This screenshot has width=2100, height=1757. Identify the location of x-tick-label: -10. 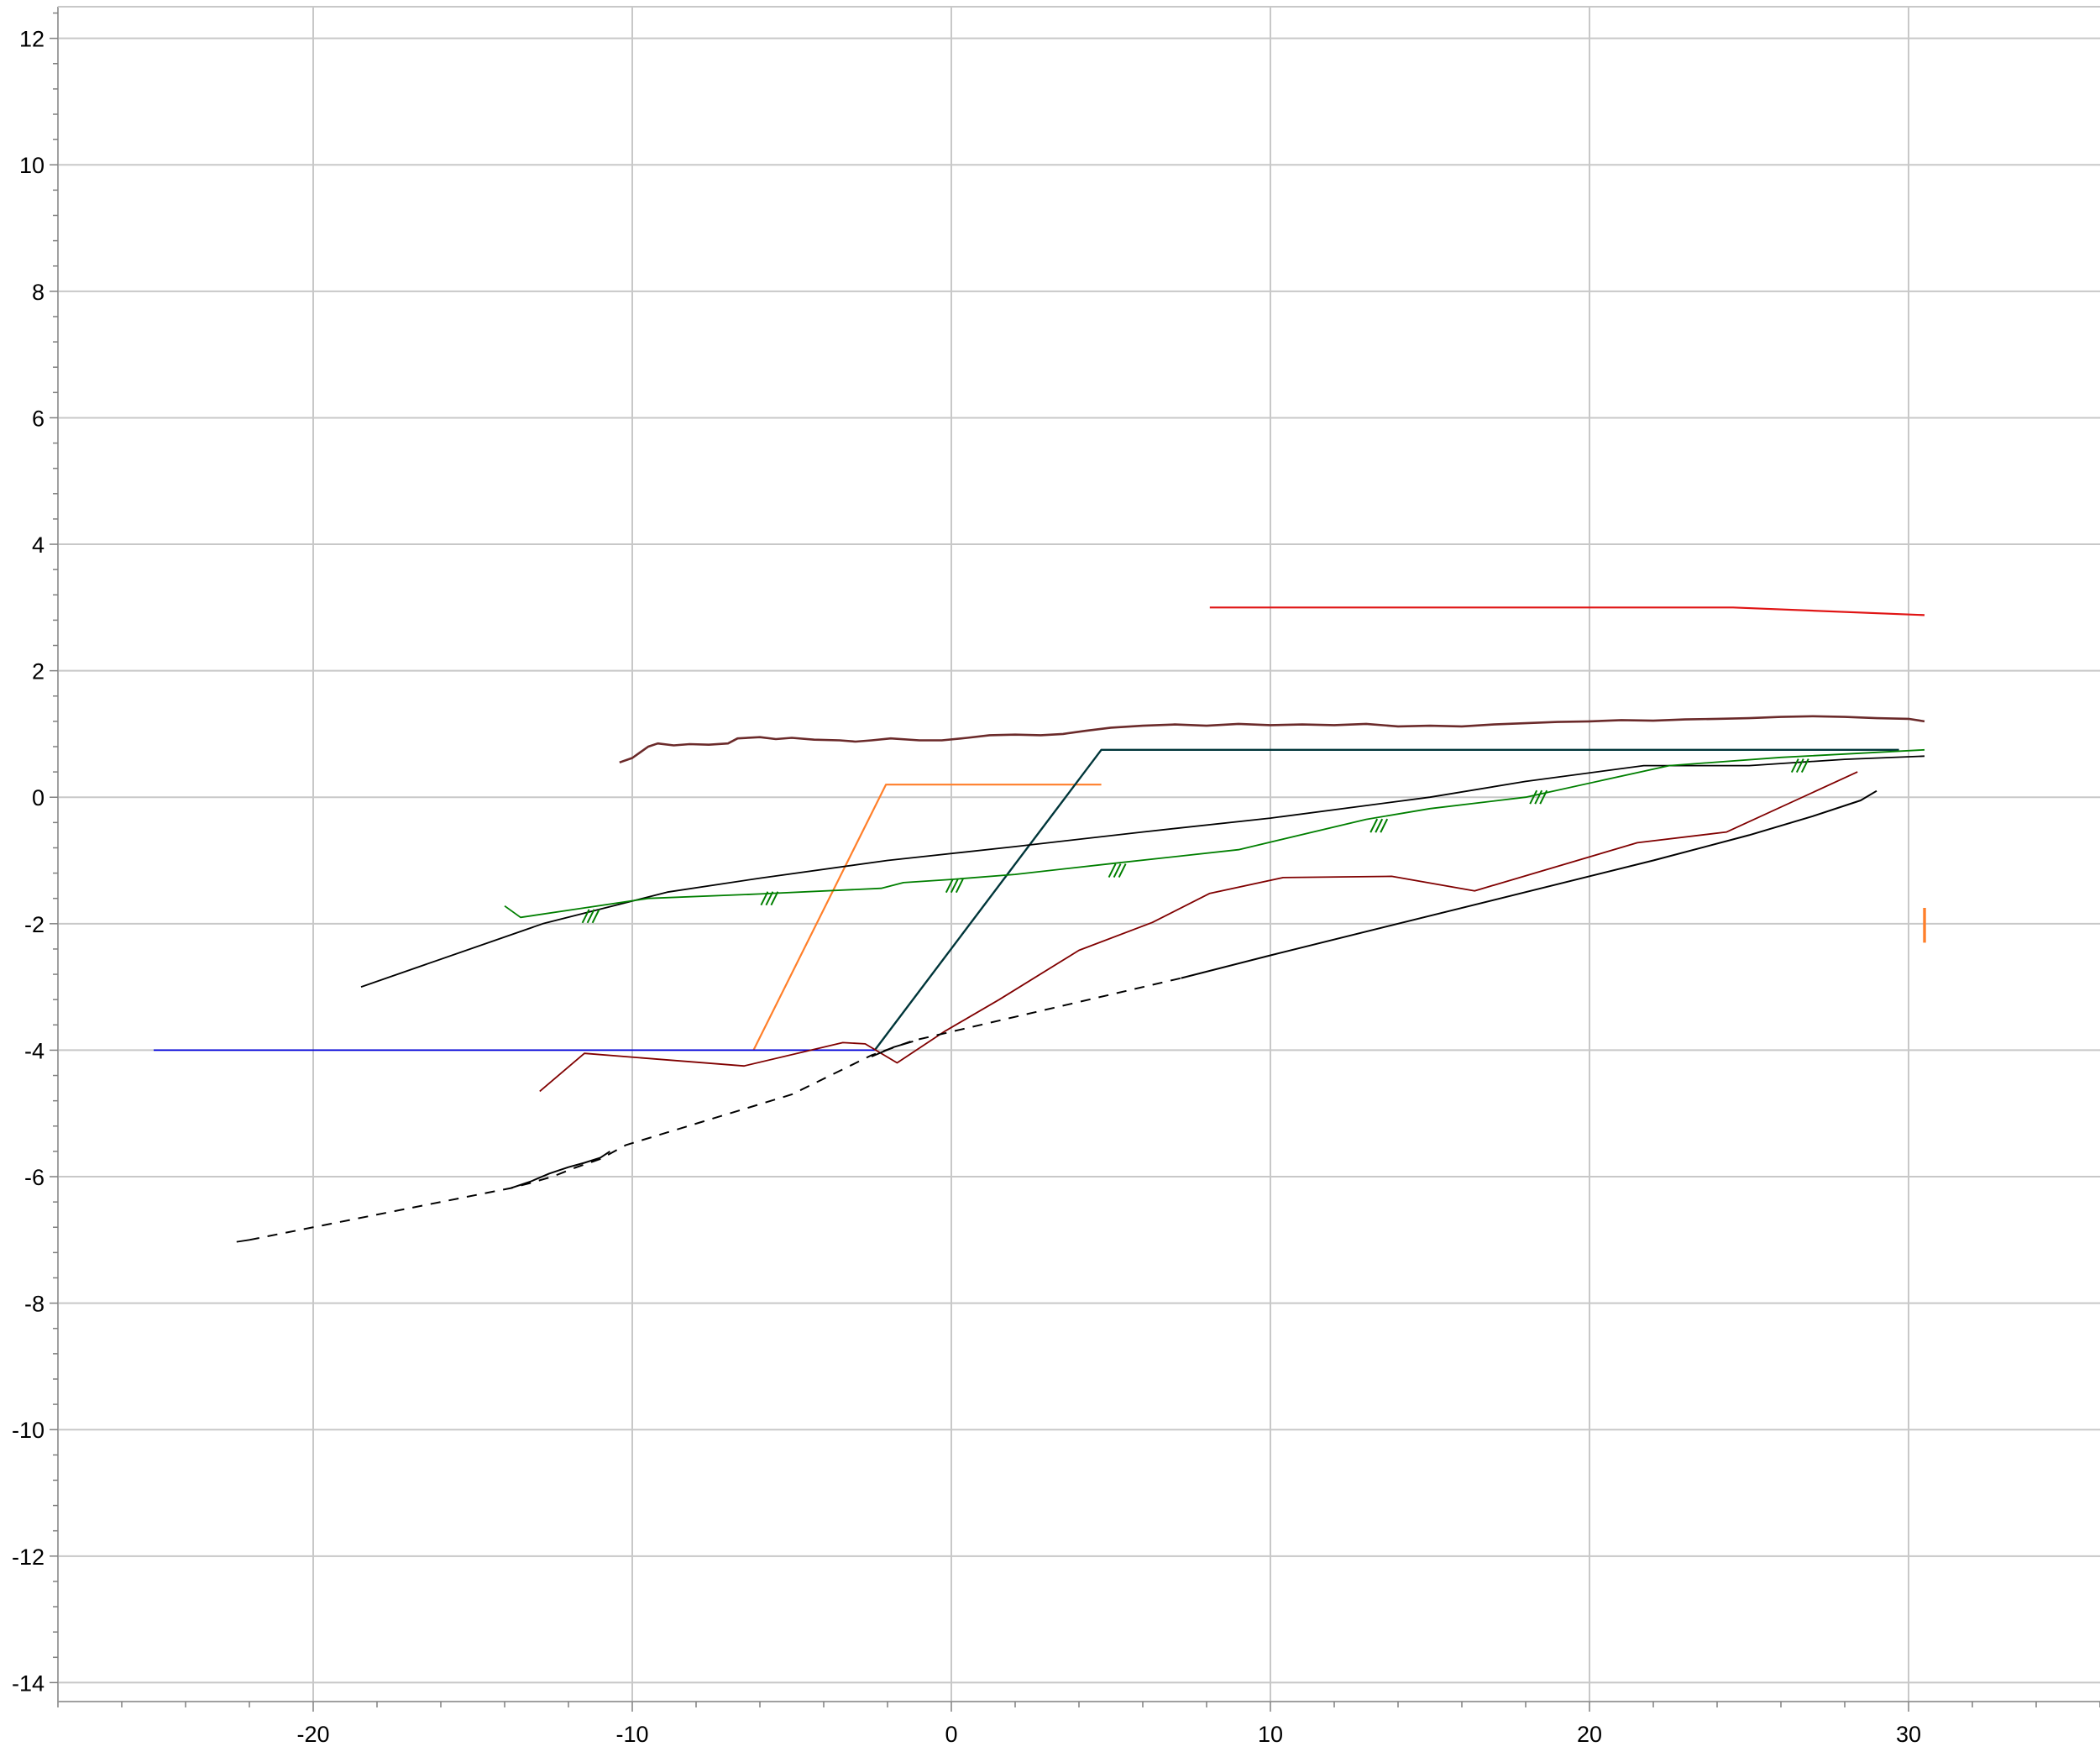
(631, 1734).